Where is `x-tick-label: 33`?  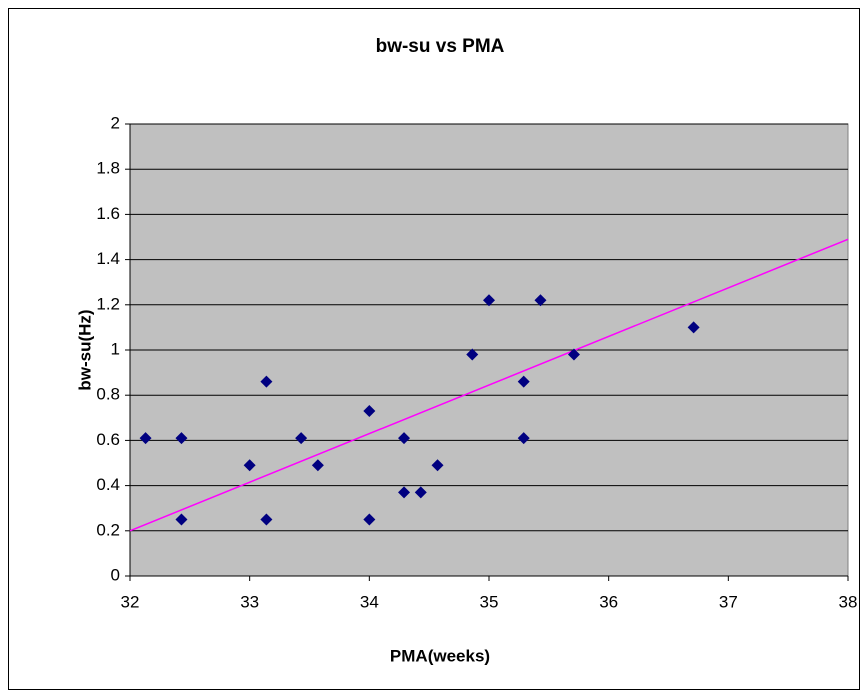
x-tick-label: 33 is located at coordinates (249, 601).